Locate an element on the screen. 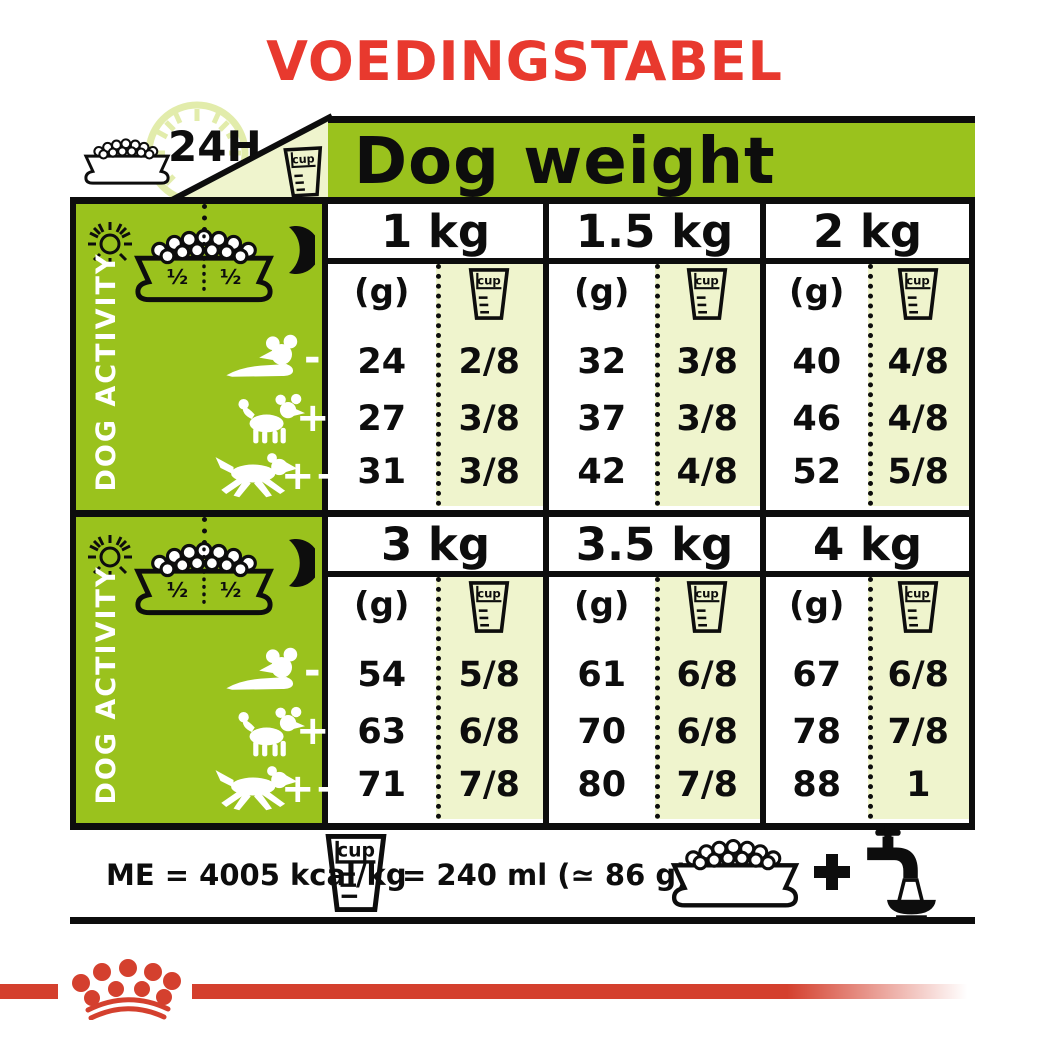 The image size is (1049, 1049). weight-column-header: 2 kg is located at coordinates (867, 234).